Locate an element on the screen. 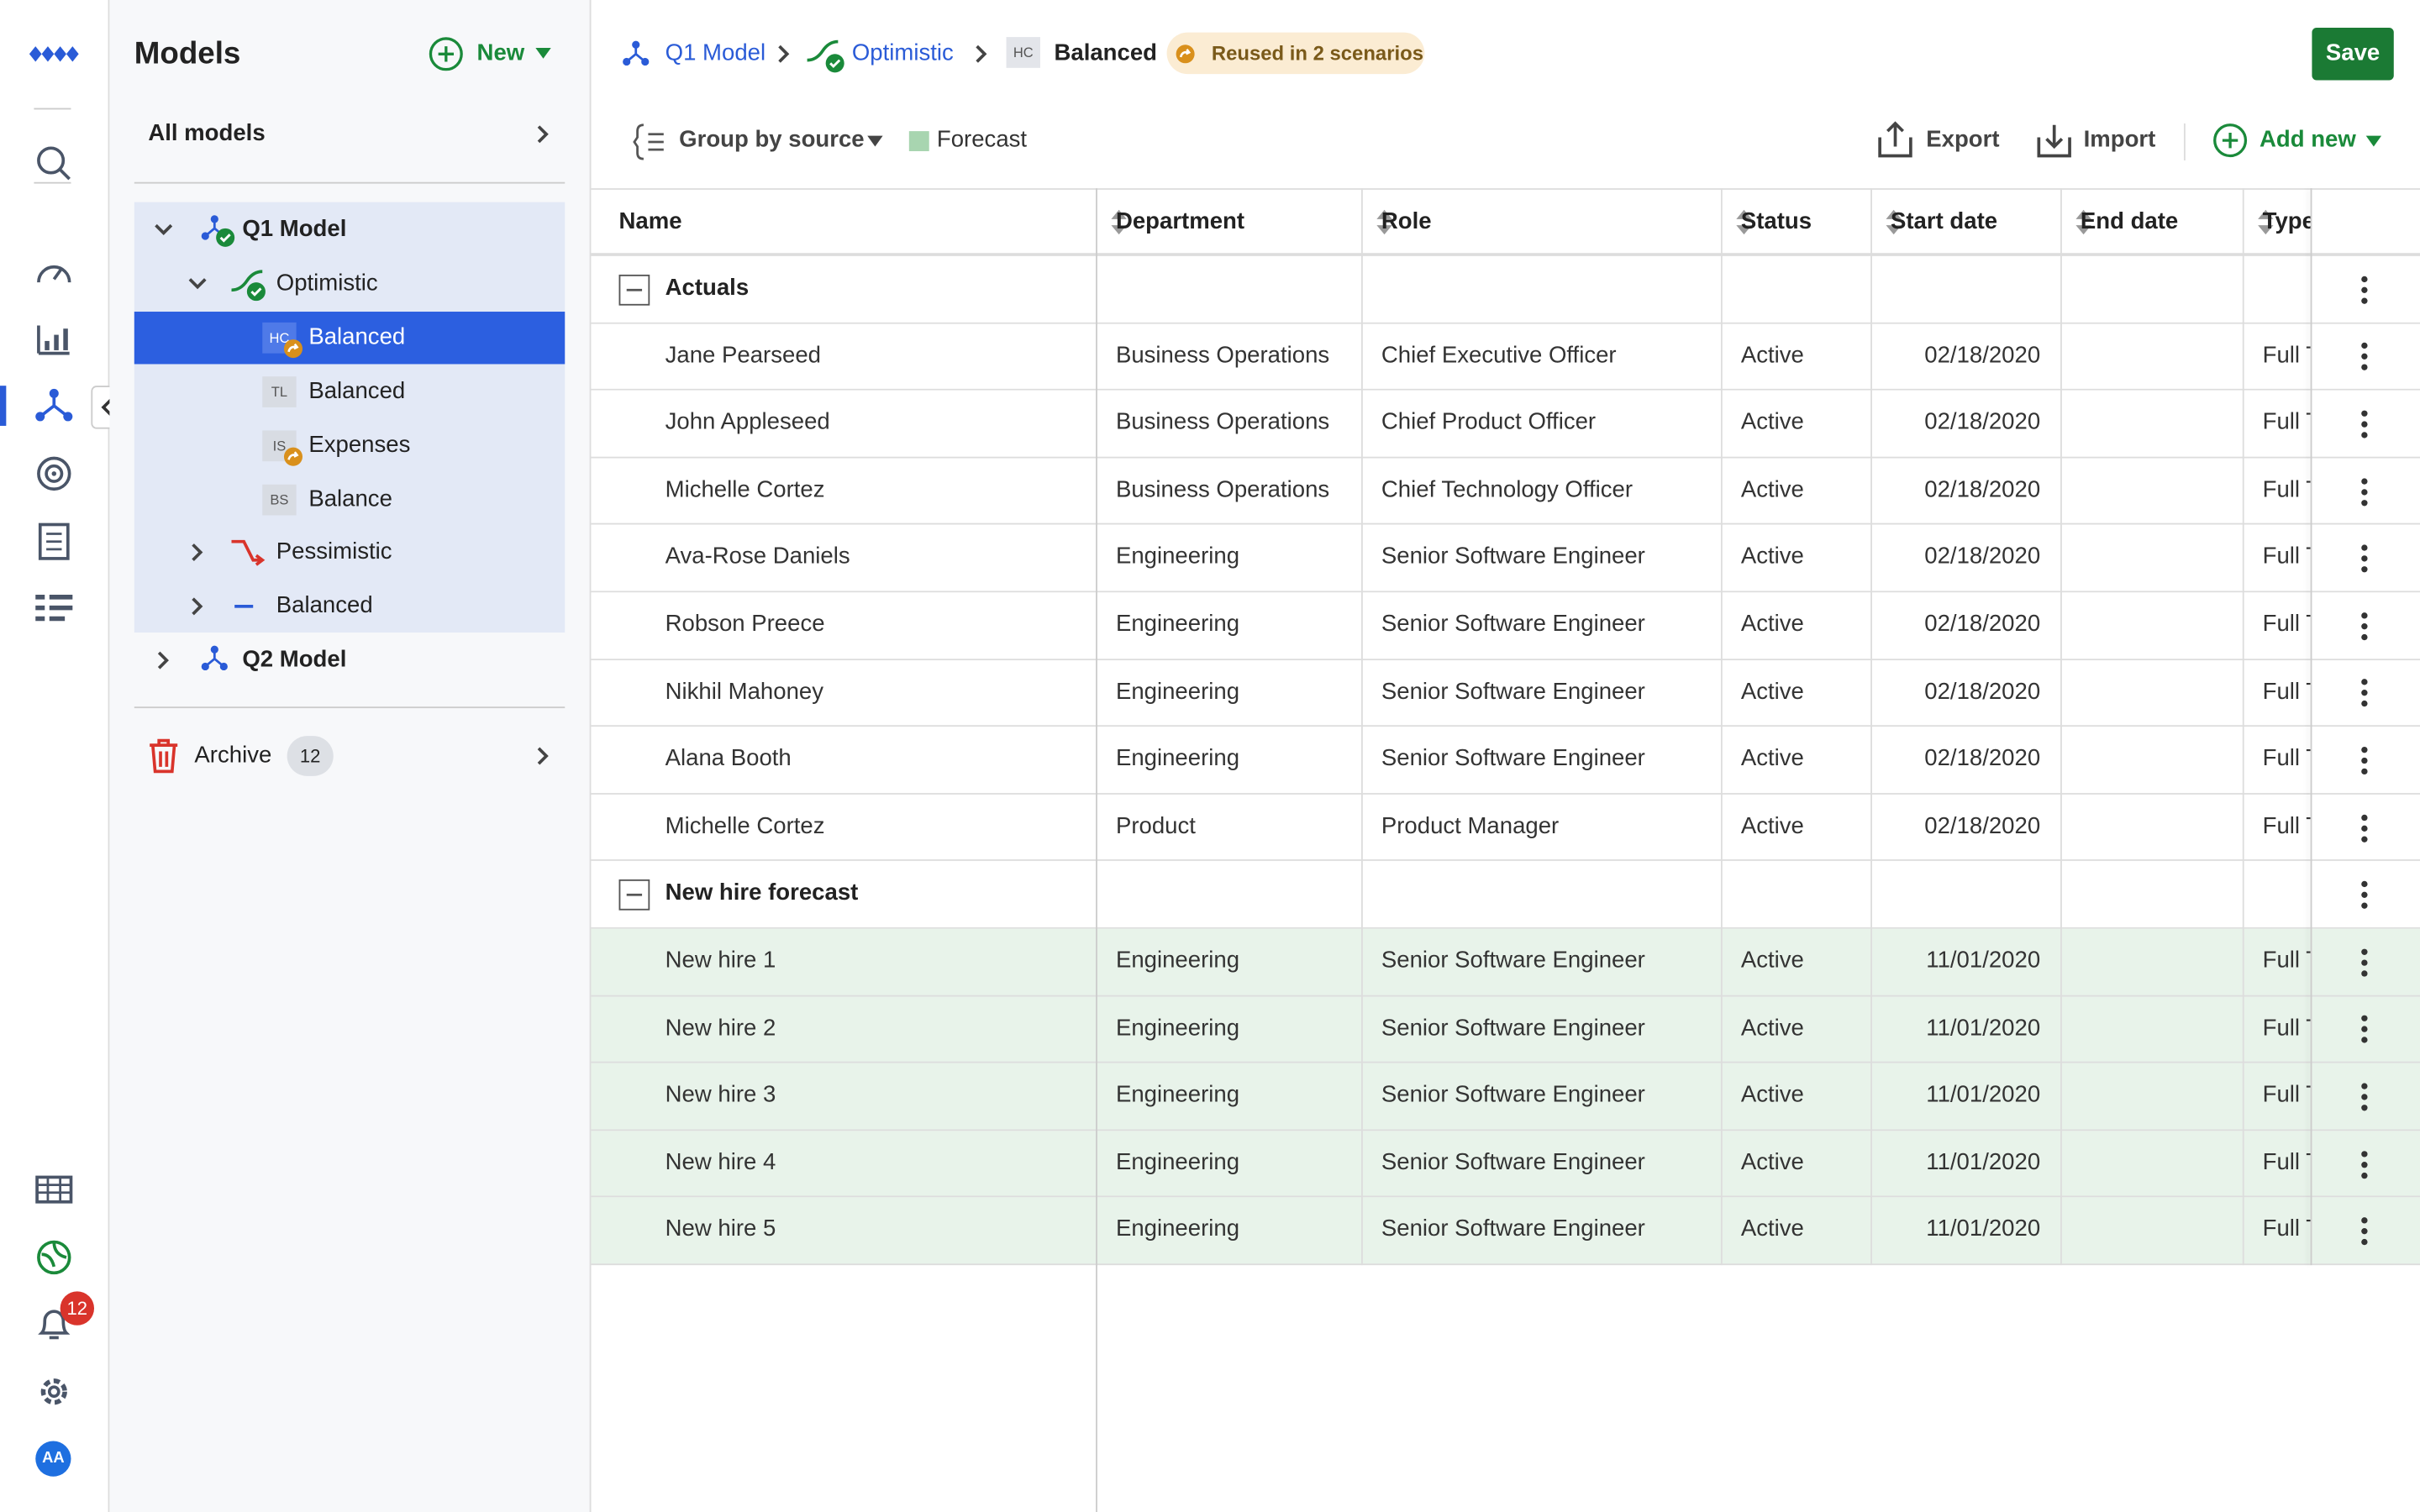 Image resolution: width=2420 pixels, height=1512 pixels. group-icon is located at coordinates (650, 141).